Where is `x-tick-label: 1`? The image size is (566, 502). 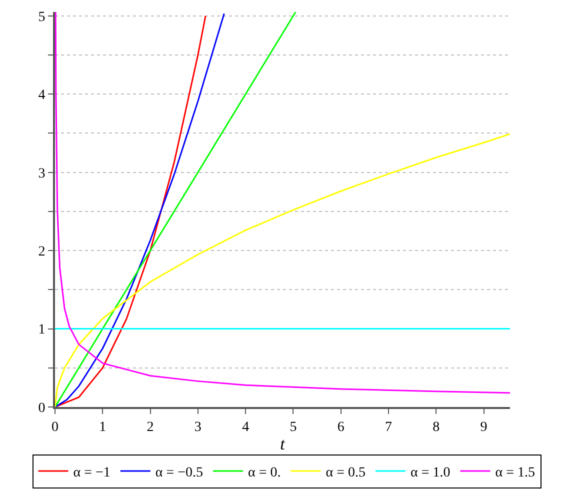 x-tick-label: 1 is located at coordinates (102, 427).